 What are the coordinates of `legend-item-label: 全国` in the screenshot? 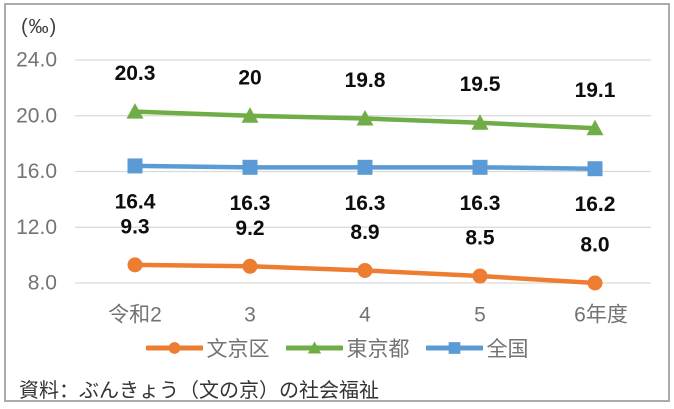 It's located at (507, 349).